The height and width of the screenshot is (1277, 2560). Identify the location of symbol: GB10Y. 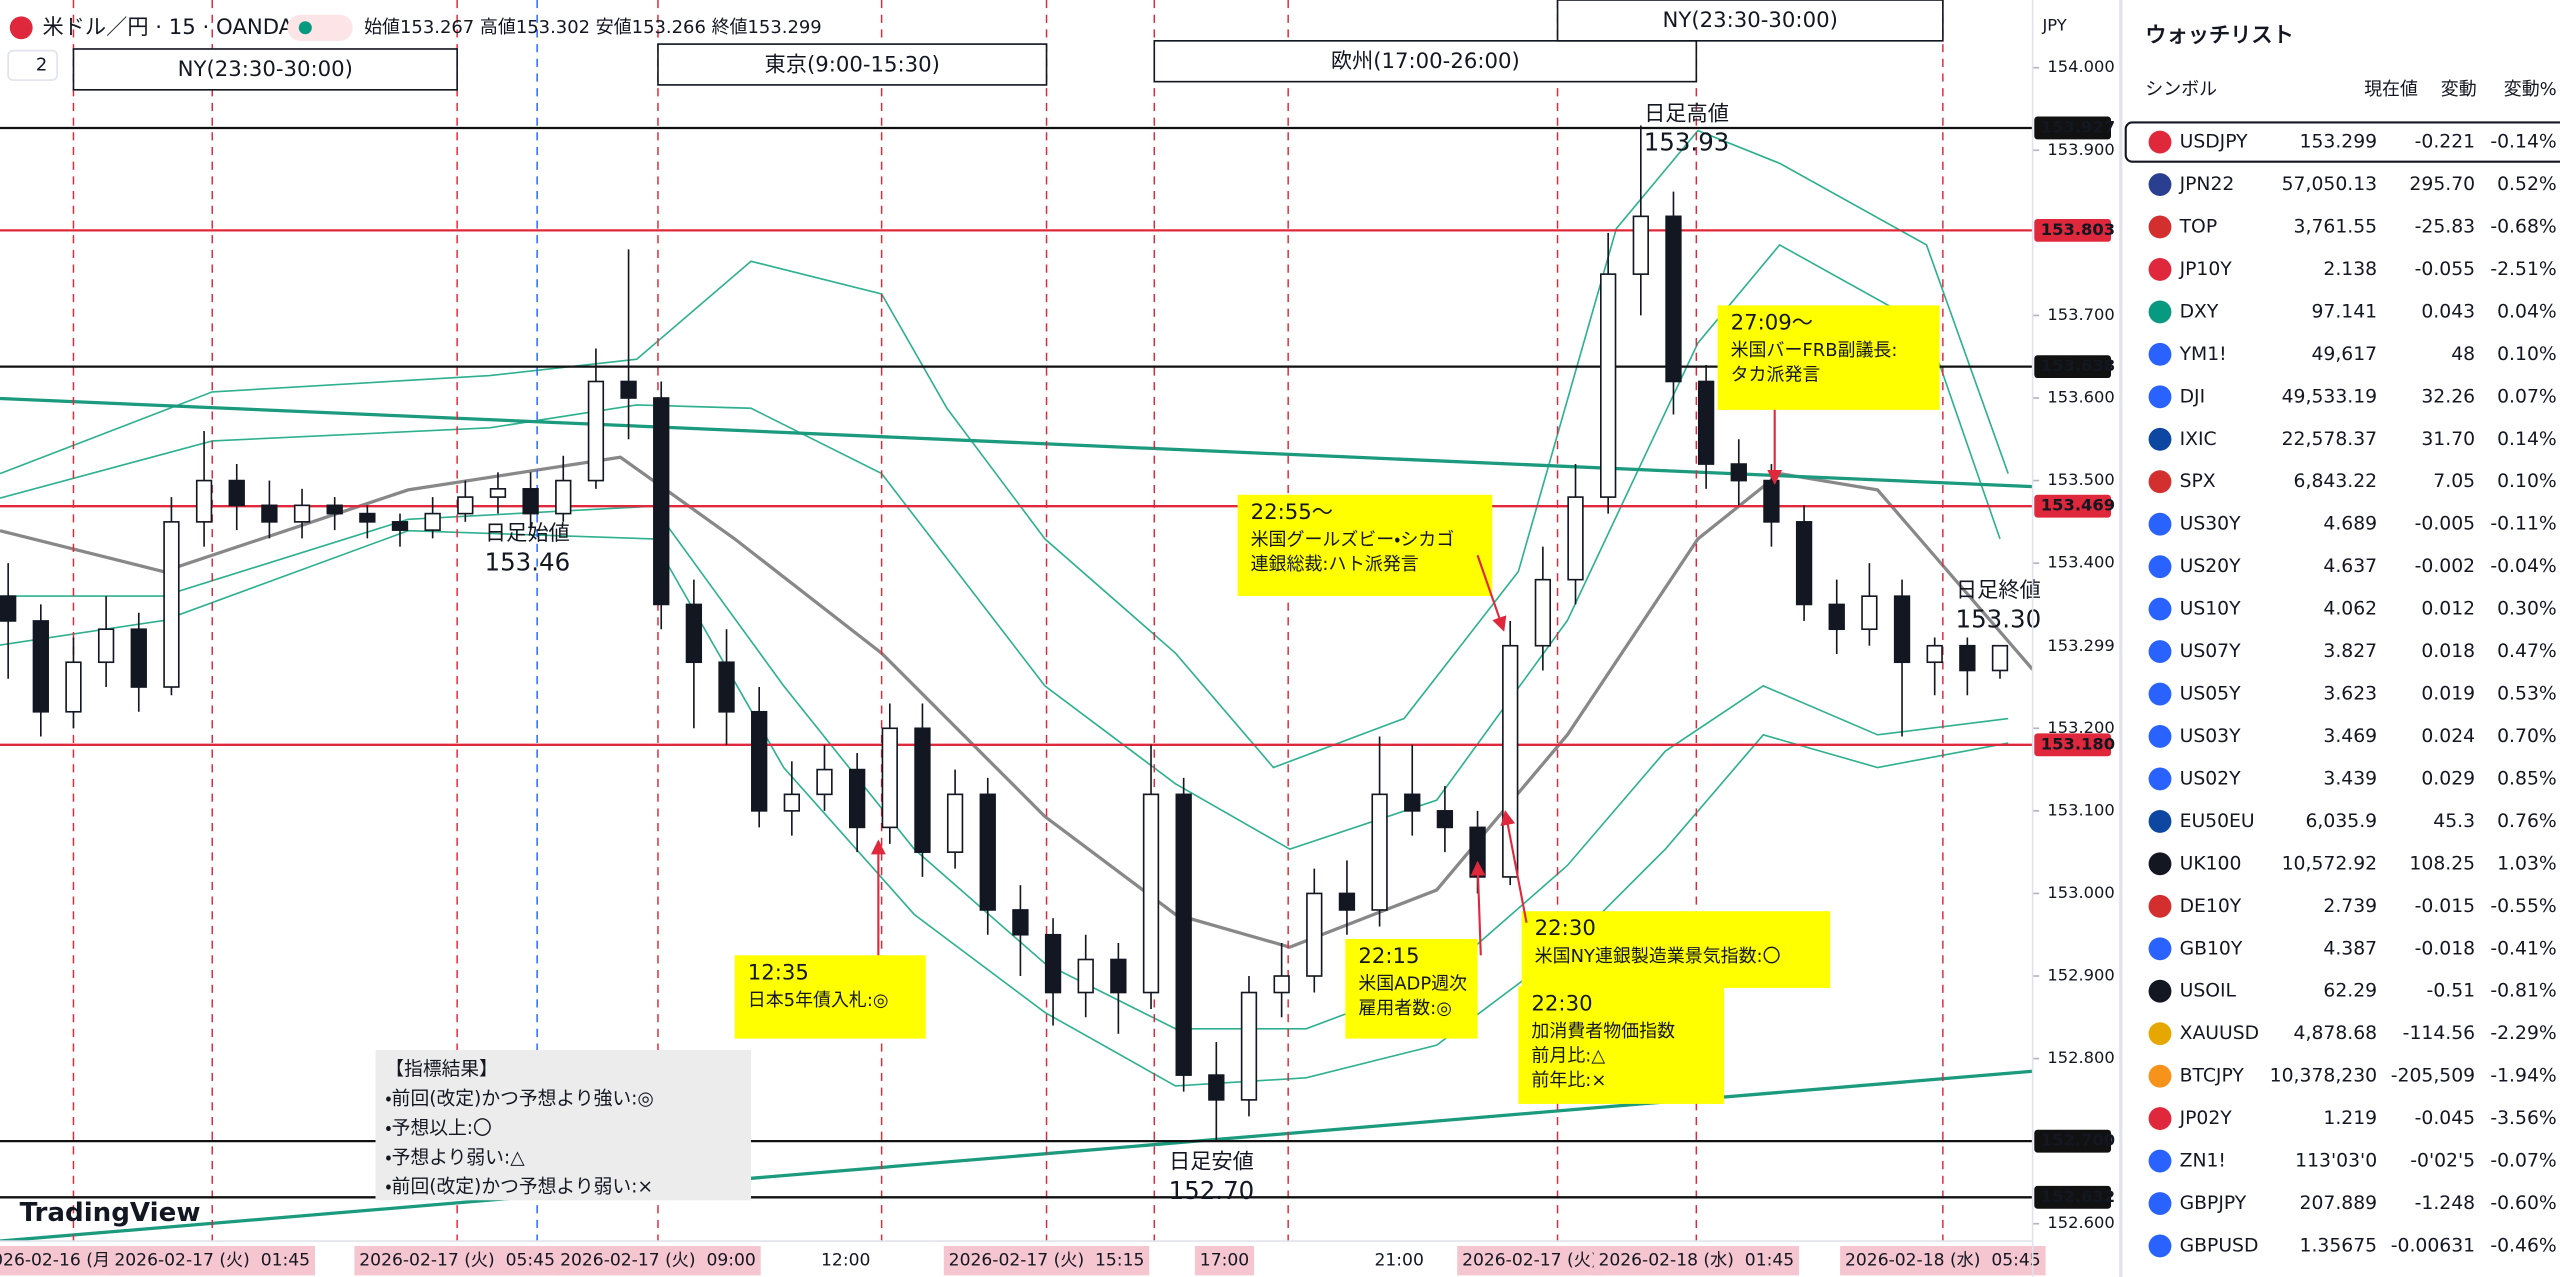
(2211, 948).